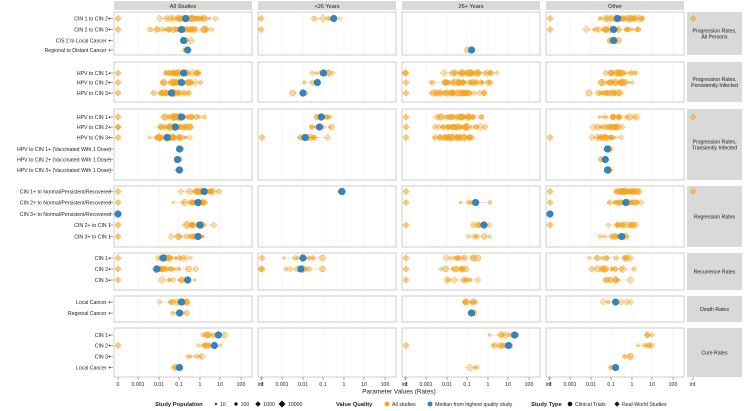  I want to click on legend-size-marker, so click(236, 404).